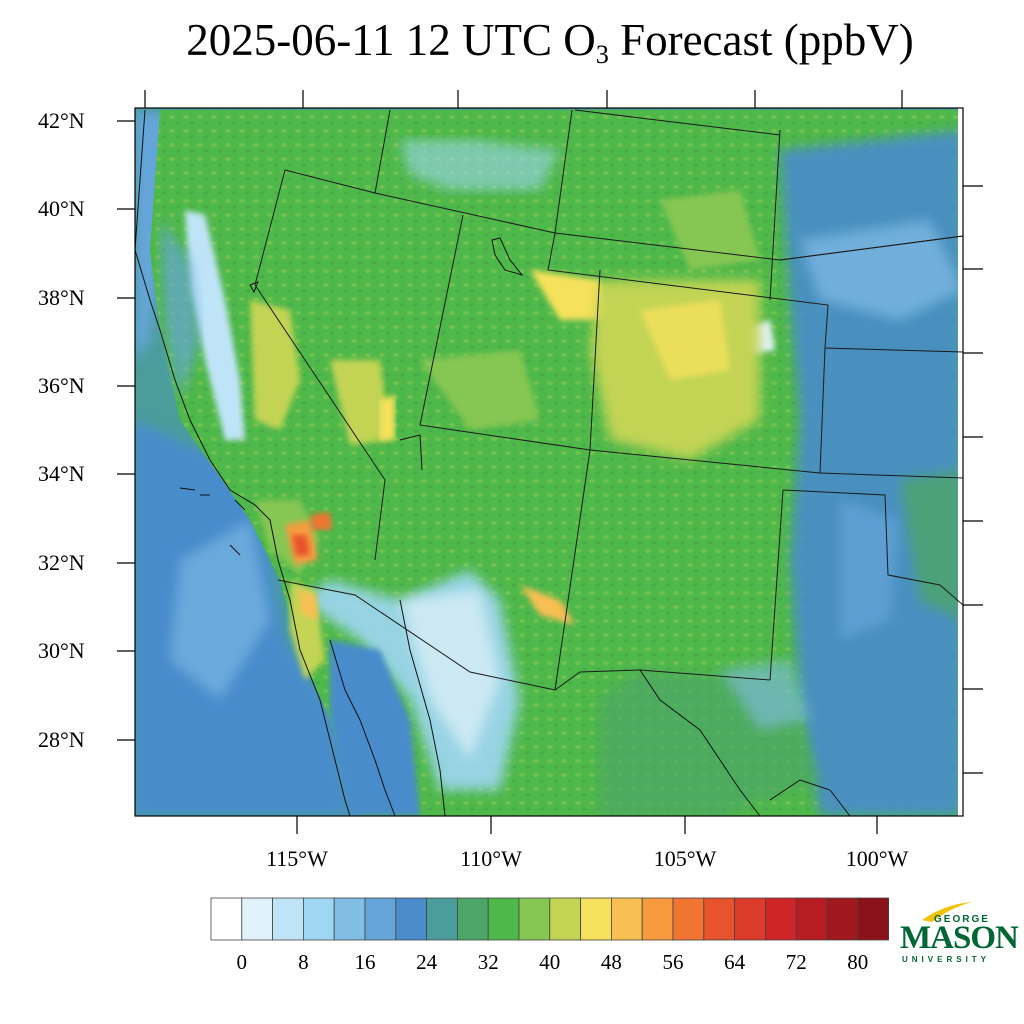 This screenshot has height=1024, width=1024. I want to click on lat-label-42n: 42°N, so click(61, 120).